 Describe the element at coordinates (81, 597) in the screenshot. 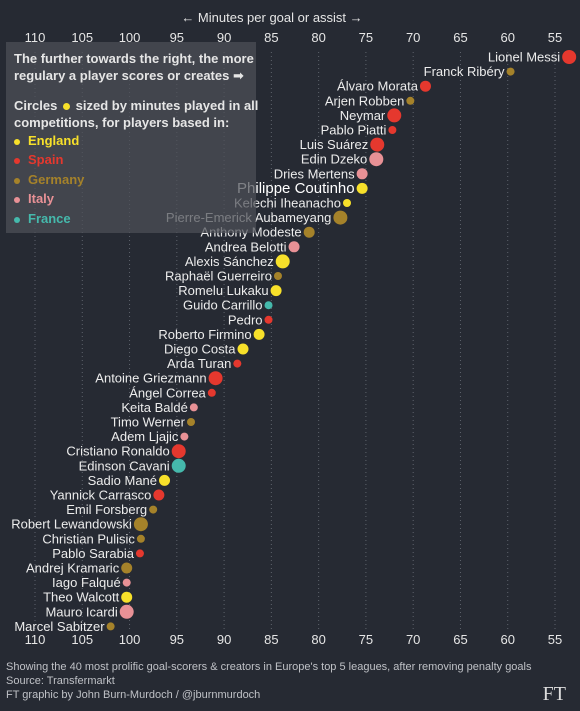

I see `player-label: Theo Walcott` at that location.